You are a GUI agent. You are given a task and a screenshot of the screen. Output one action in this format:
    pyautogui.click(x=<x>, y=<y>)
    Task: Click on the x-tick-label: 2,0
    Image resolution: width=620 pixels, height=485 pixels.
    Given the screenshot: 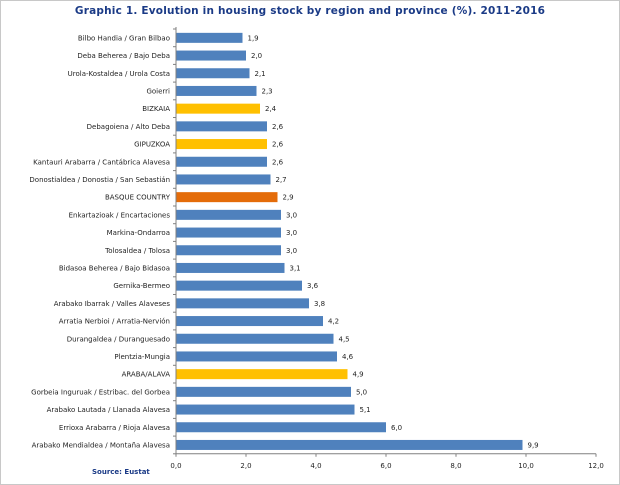 What is the action you would take?
    pyautogui.click(x=245, y=466)
    